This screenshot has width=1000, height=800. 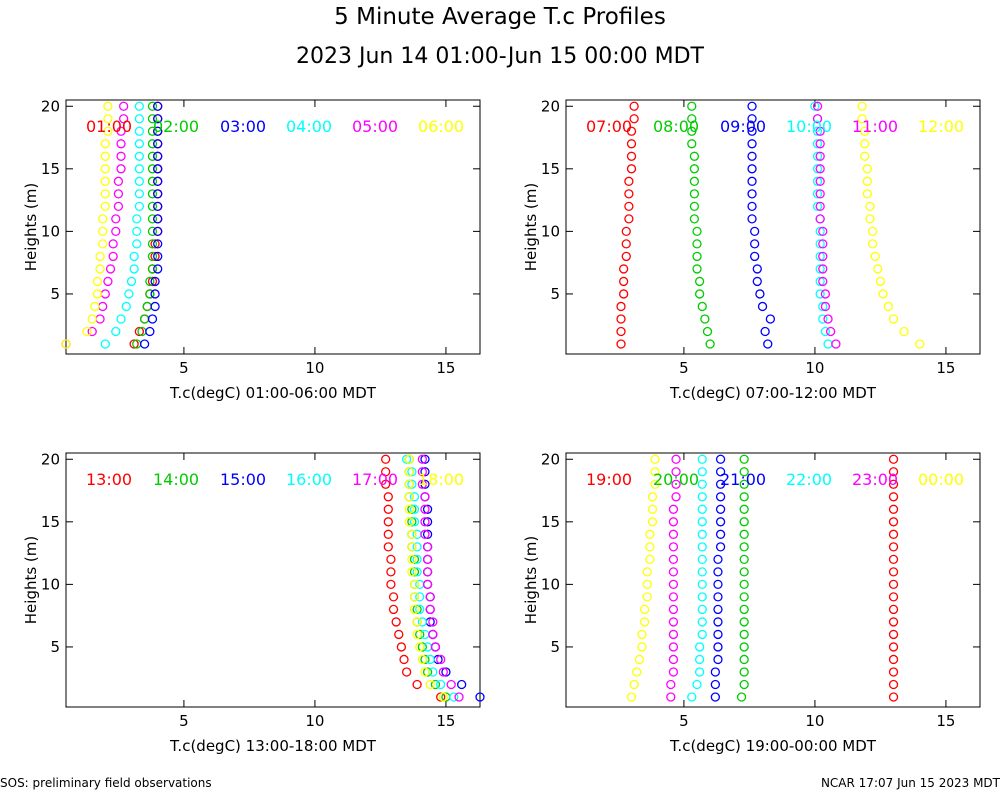 What do you see at coordinates (176, 126) in the screenshot?
I see `legend-entry: 02:00` at bounding box center [176, 126].